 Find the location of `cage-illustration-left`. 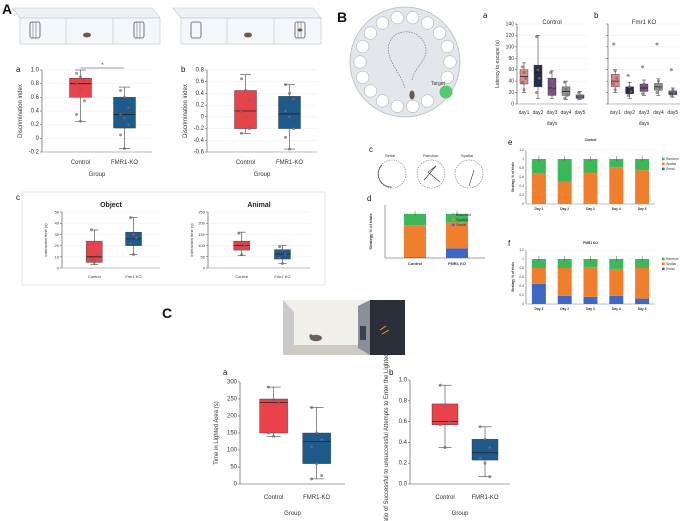

cage-illustration-left is located at coordinates (86, 26).